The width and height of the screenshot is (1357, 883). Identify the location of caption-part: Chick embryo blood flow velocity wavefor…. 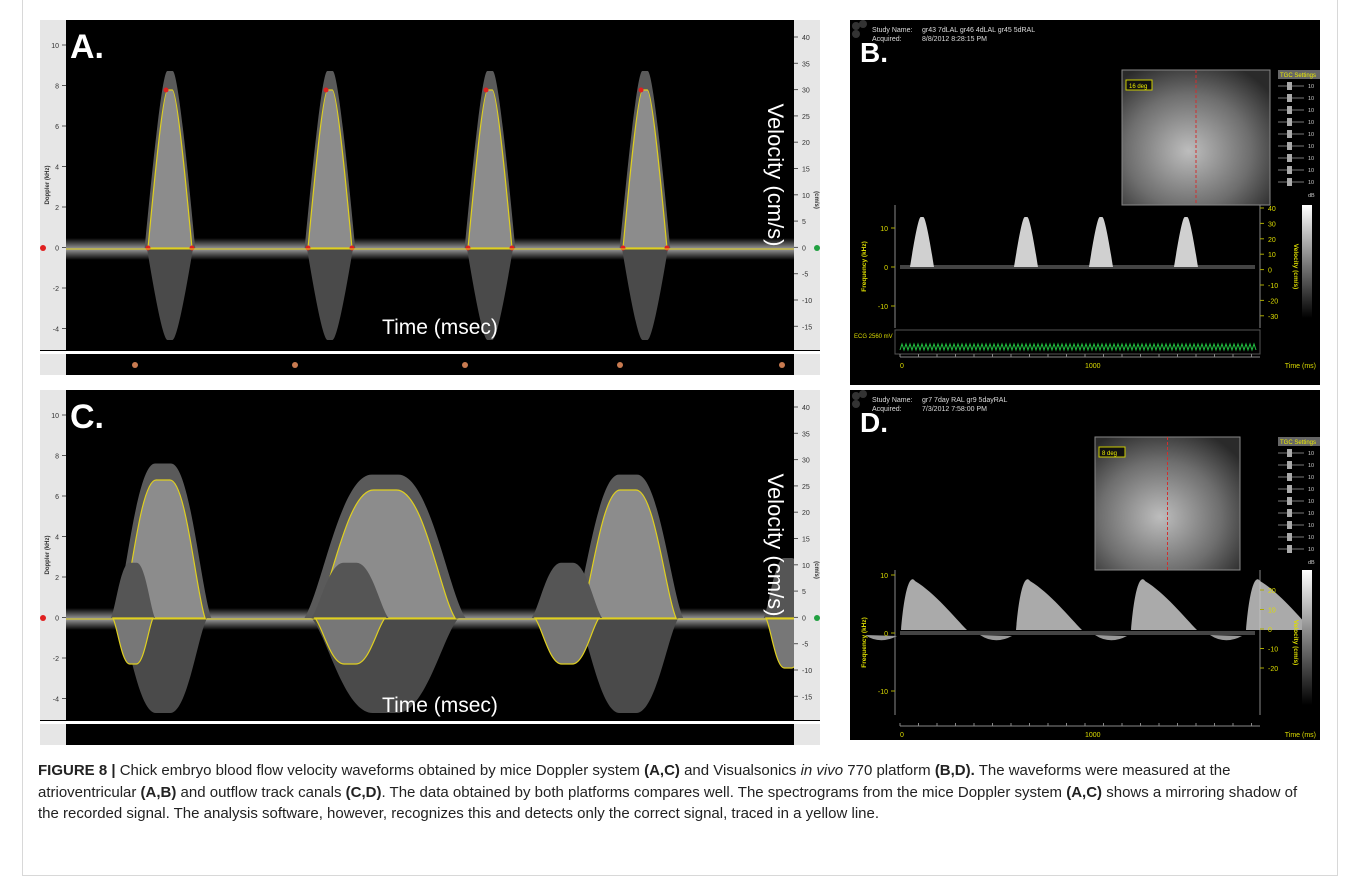
(380, 770).